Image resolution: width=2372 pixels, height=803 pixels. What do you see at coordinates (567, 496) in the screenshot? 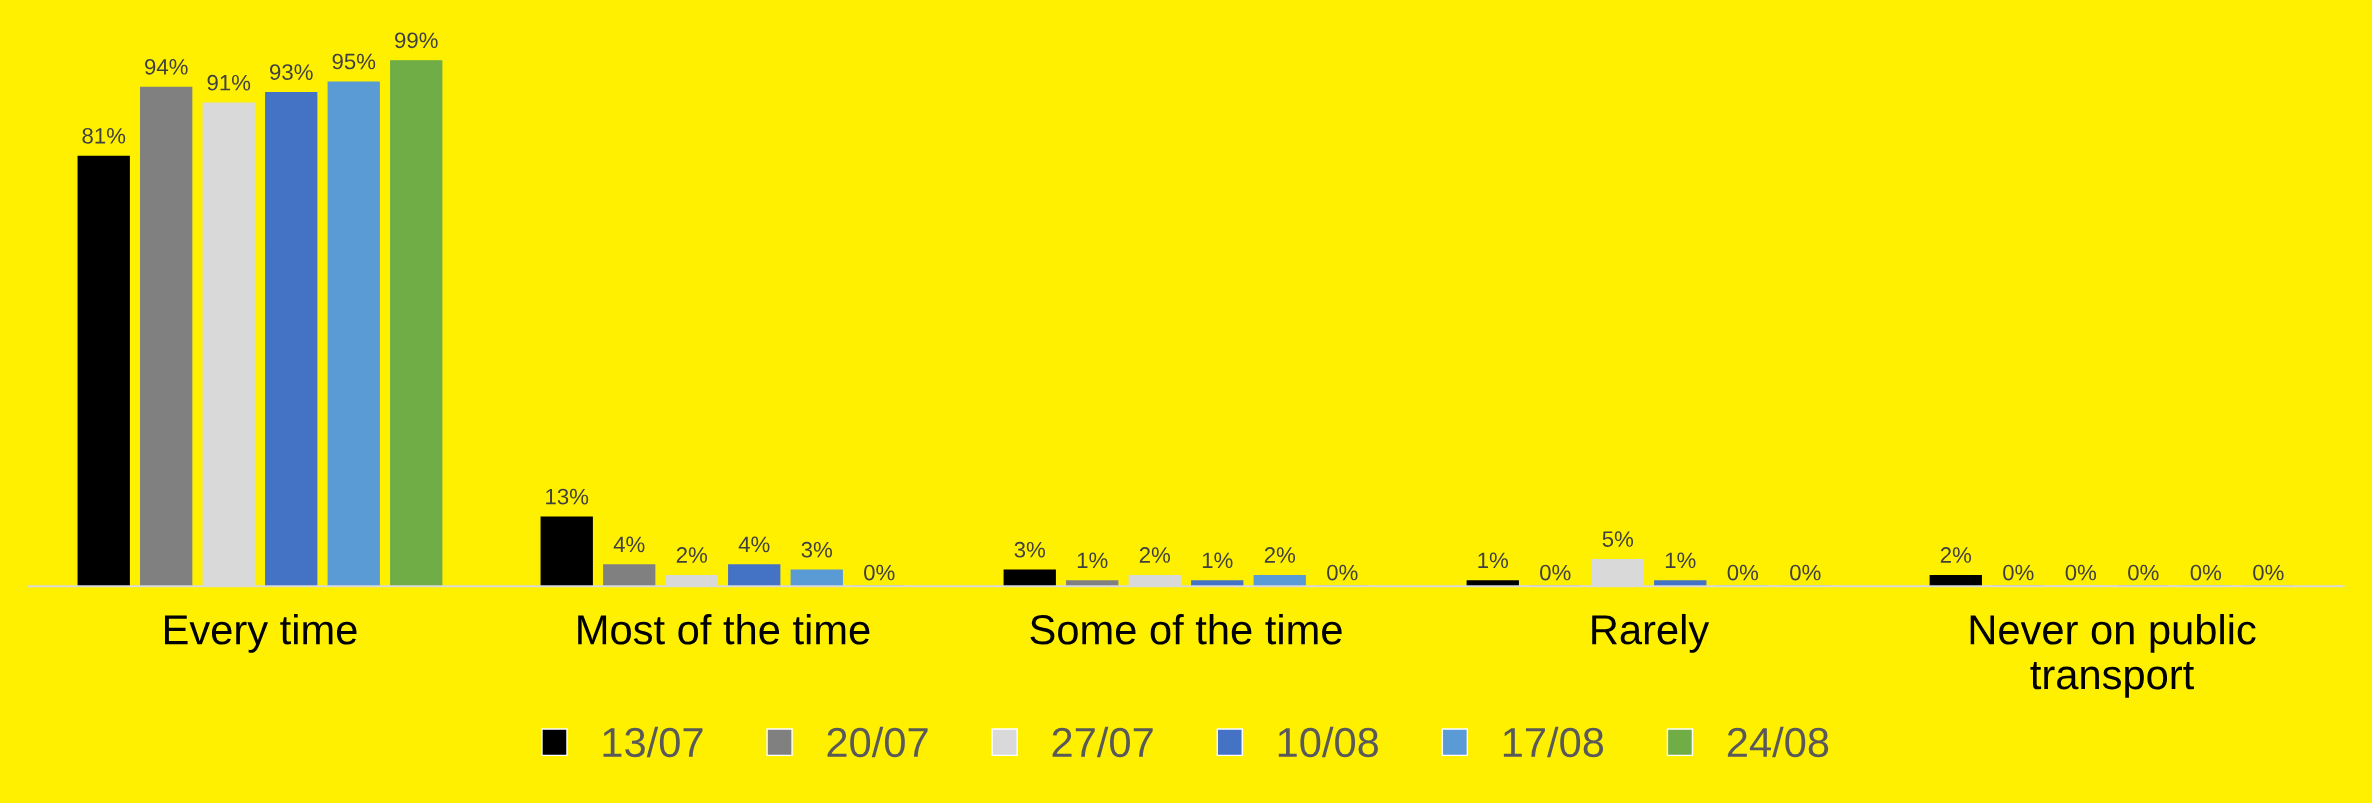
I see `data-label: 13%` at bounding box center [567, 496].